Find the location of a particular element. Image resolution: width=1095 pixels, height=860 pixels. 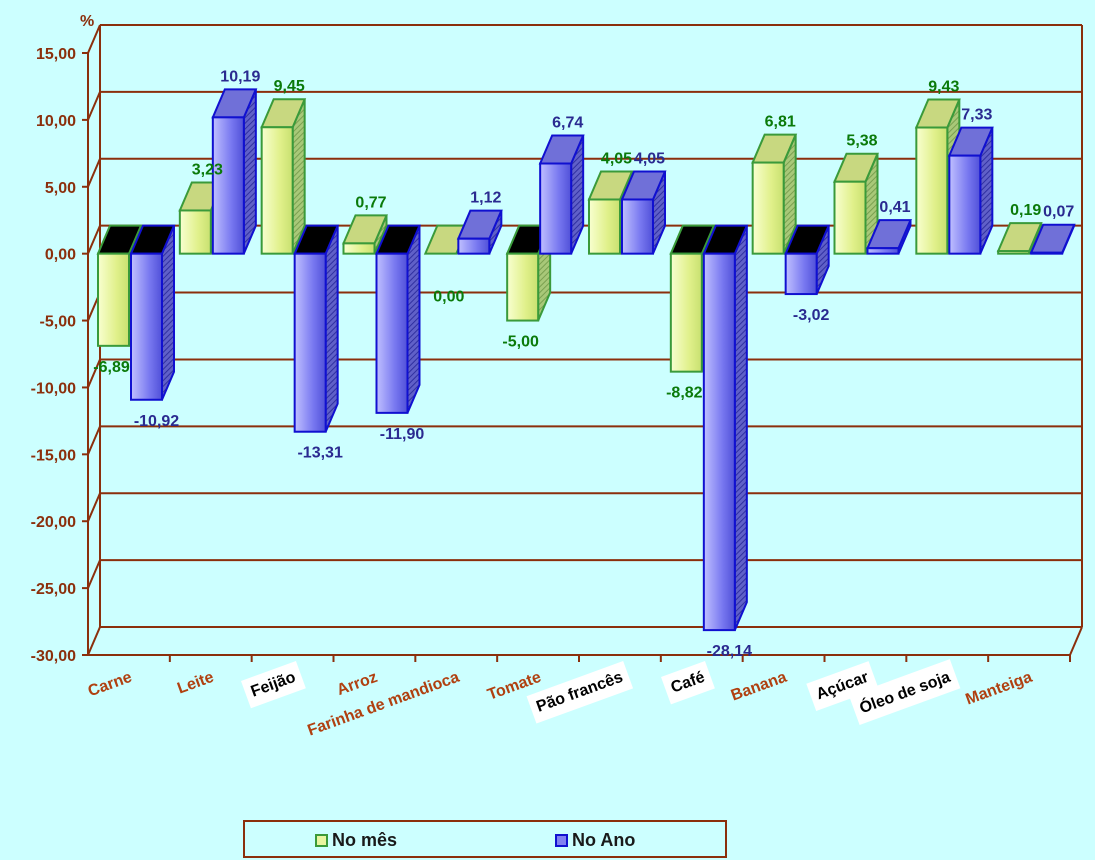

legend-item-no-mes: No mês is located at coordinates (356, 840).